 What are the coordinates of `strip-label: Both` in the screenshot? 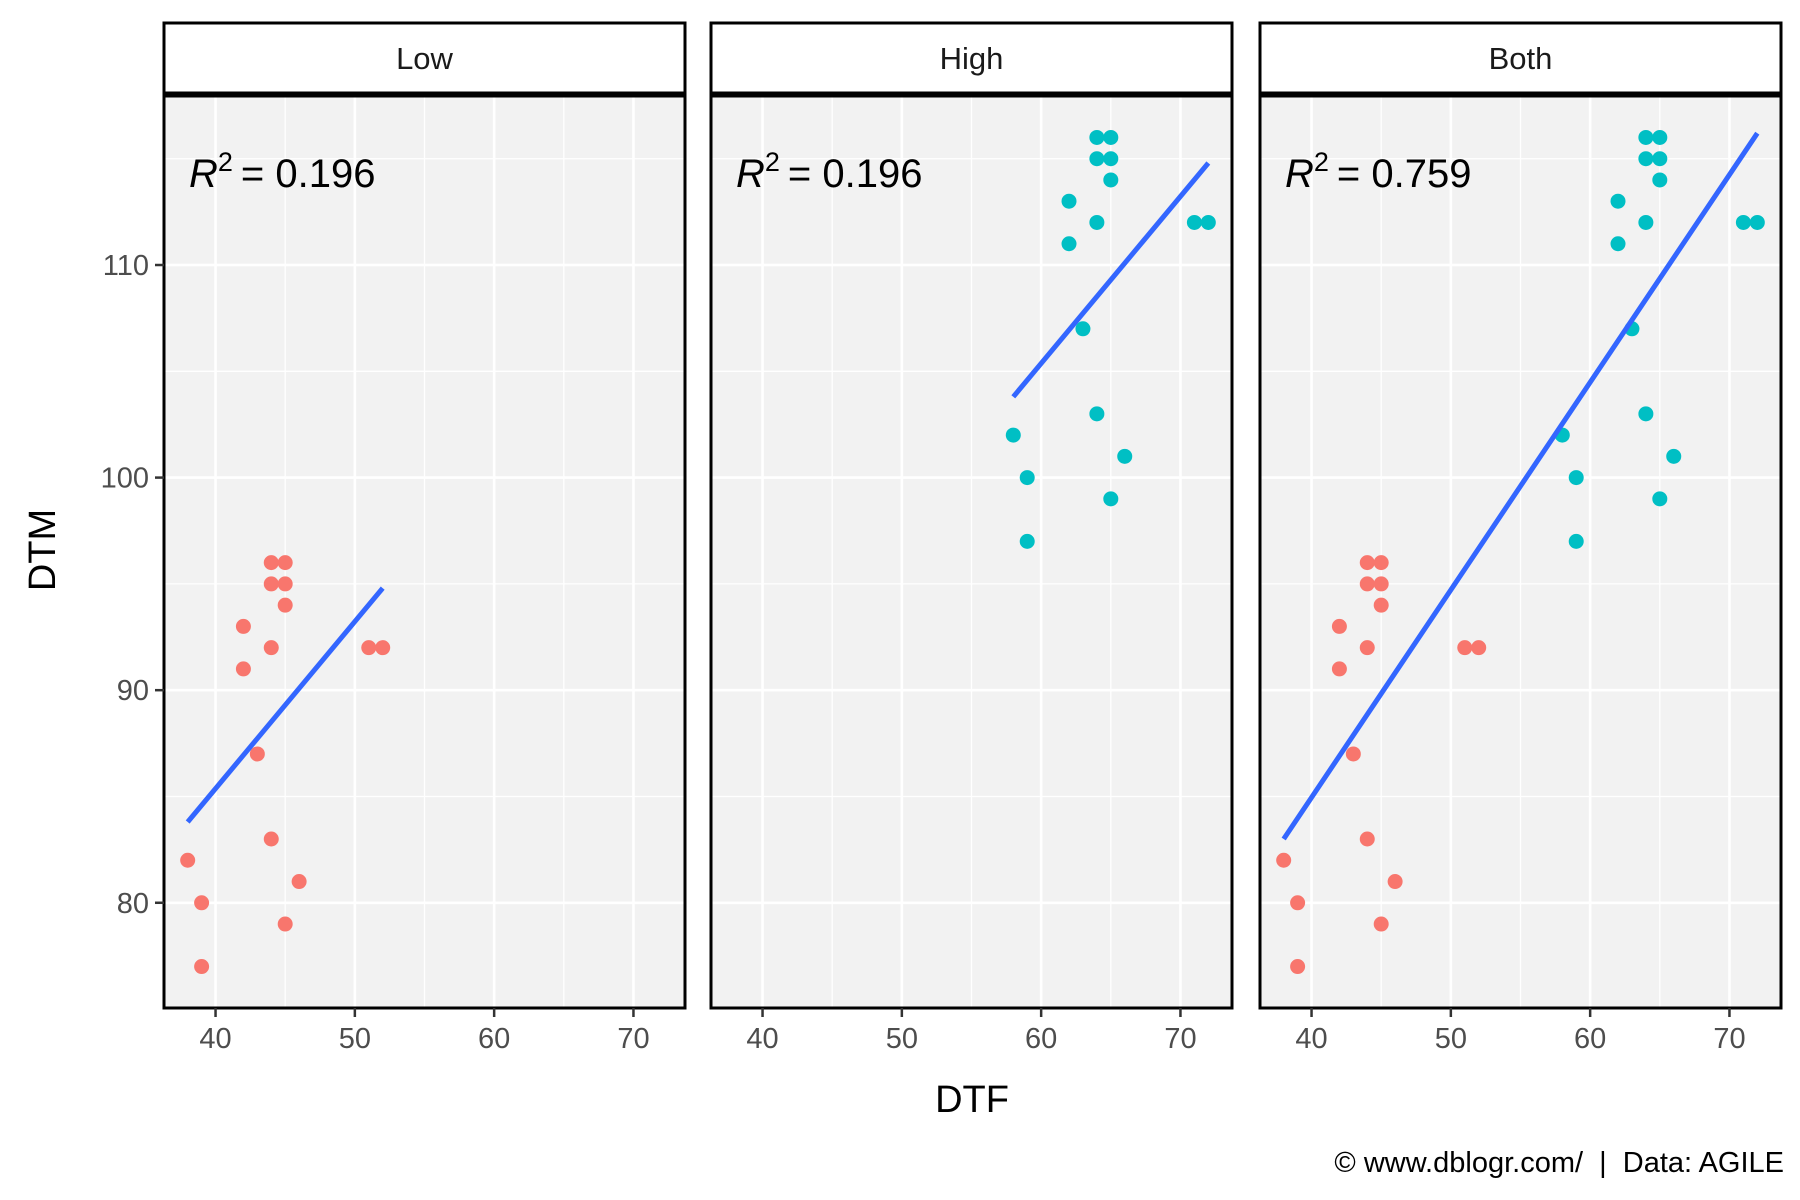 It's located at (1521, 58).